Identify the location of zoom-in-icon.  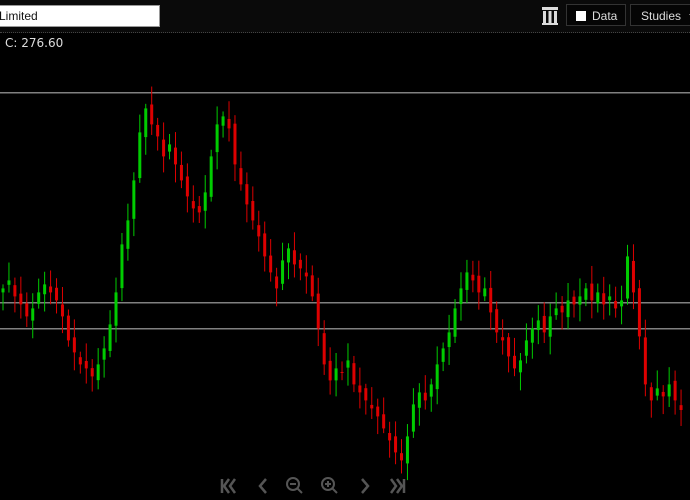
(329, 485).